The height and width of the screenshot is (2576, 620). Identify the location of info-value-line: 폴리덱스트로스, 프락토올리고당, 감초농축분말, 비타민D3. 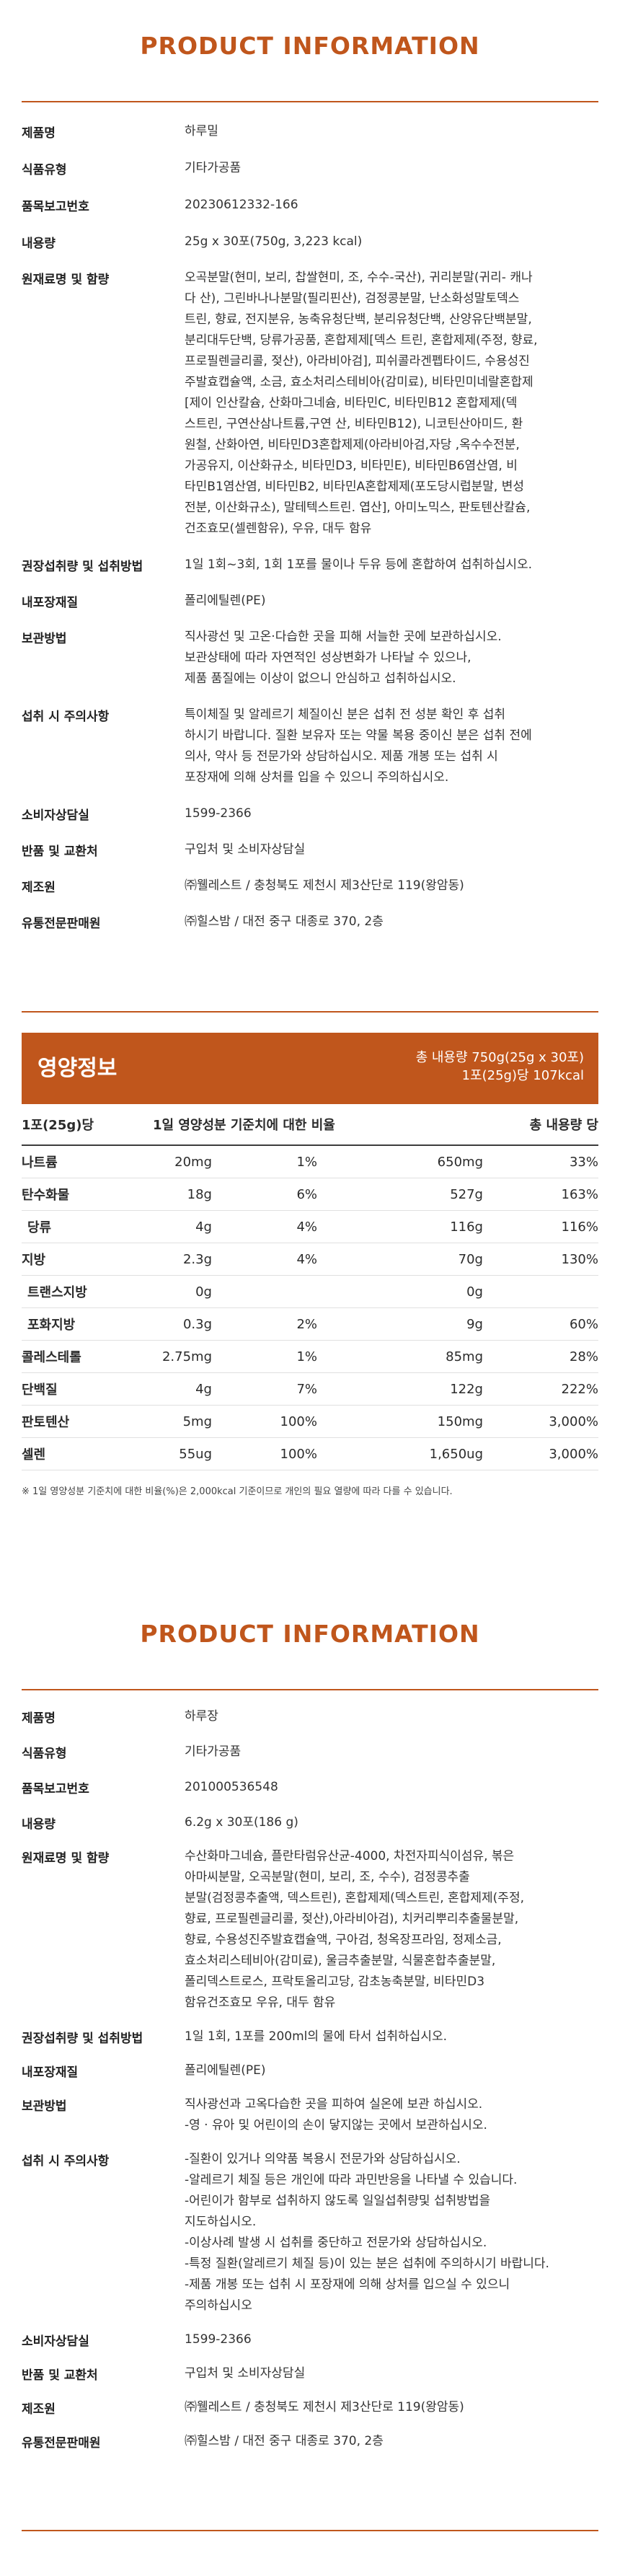
(335, 1982).